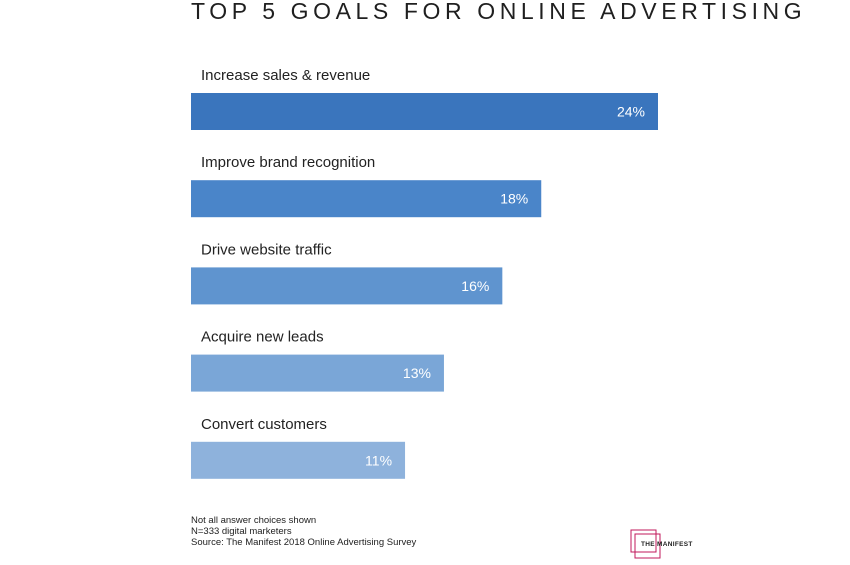 The height and width of the screenshot is (565, 850). I want to click on value-label-increase-sales-revenue: 24%, so click(631, 112).